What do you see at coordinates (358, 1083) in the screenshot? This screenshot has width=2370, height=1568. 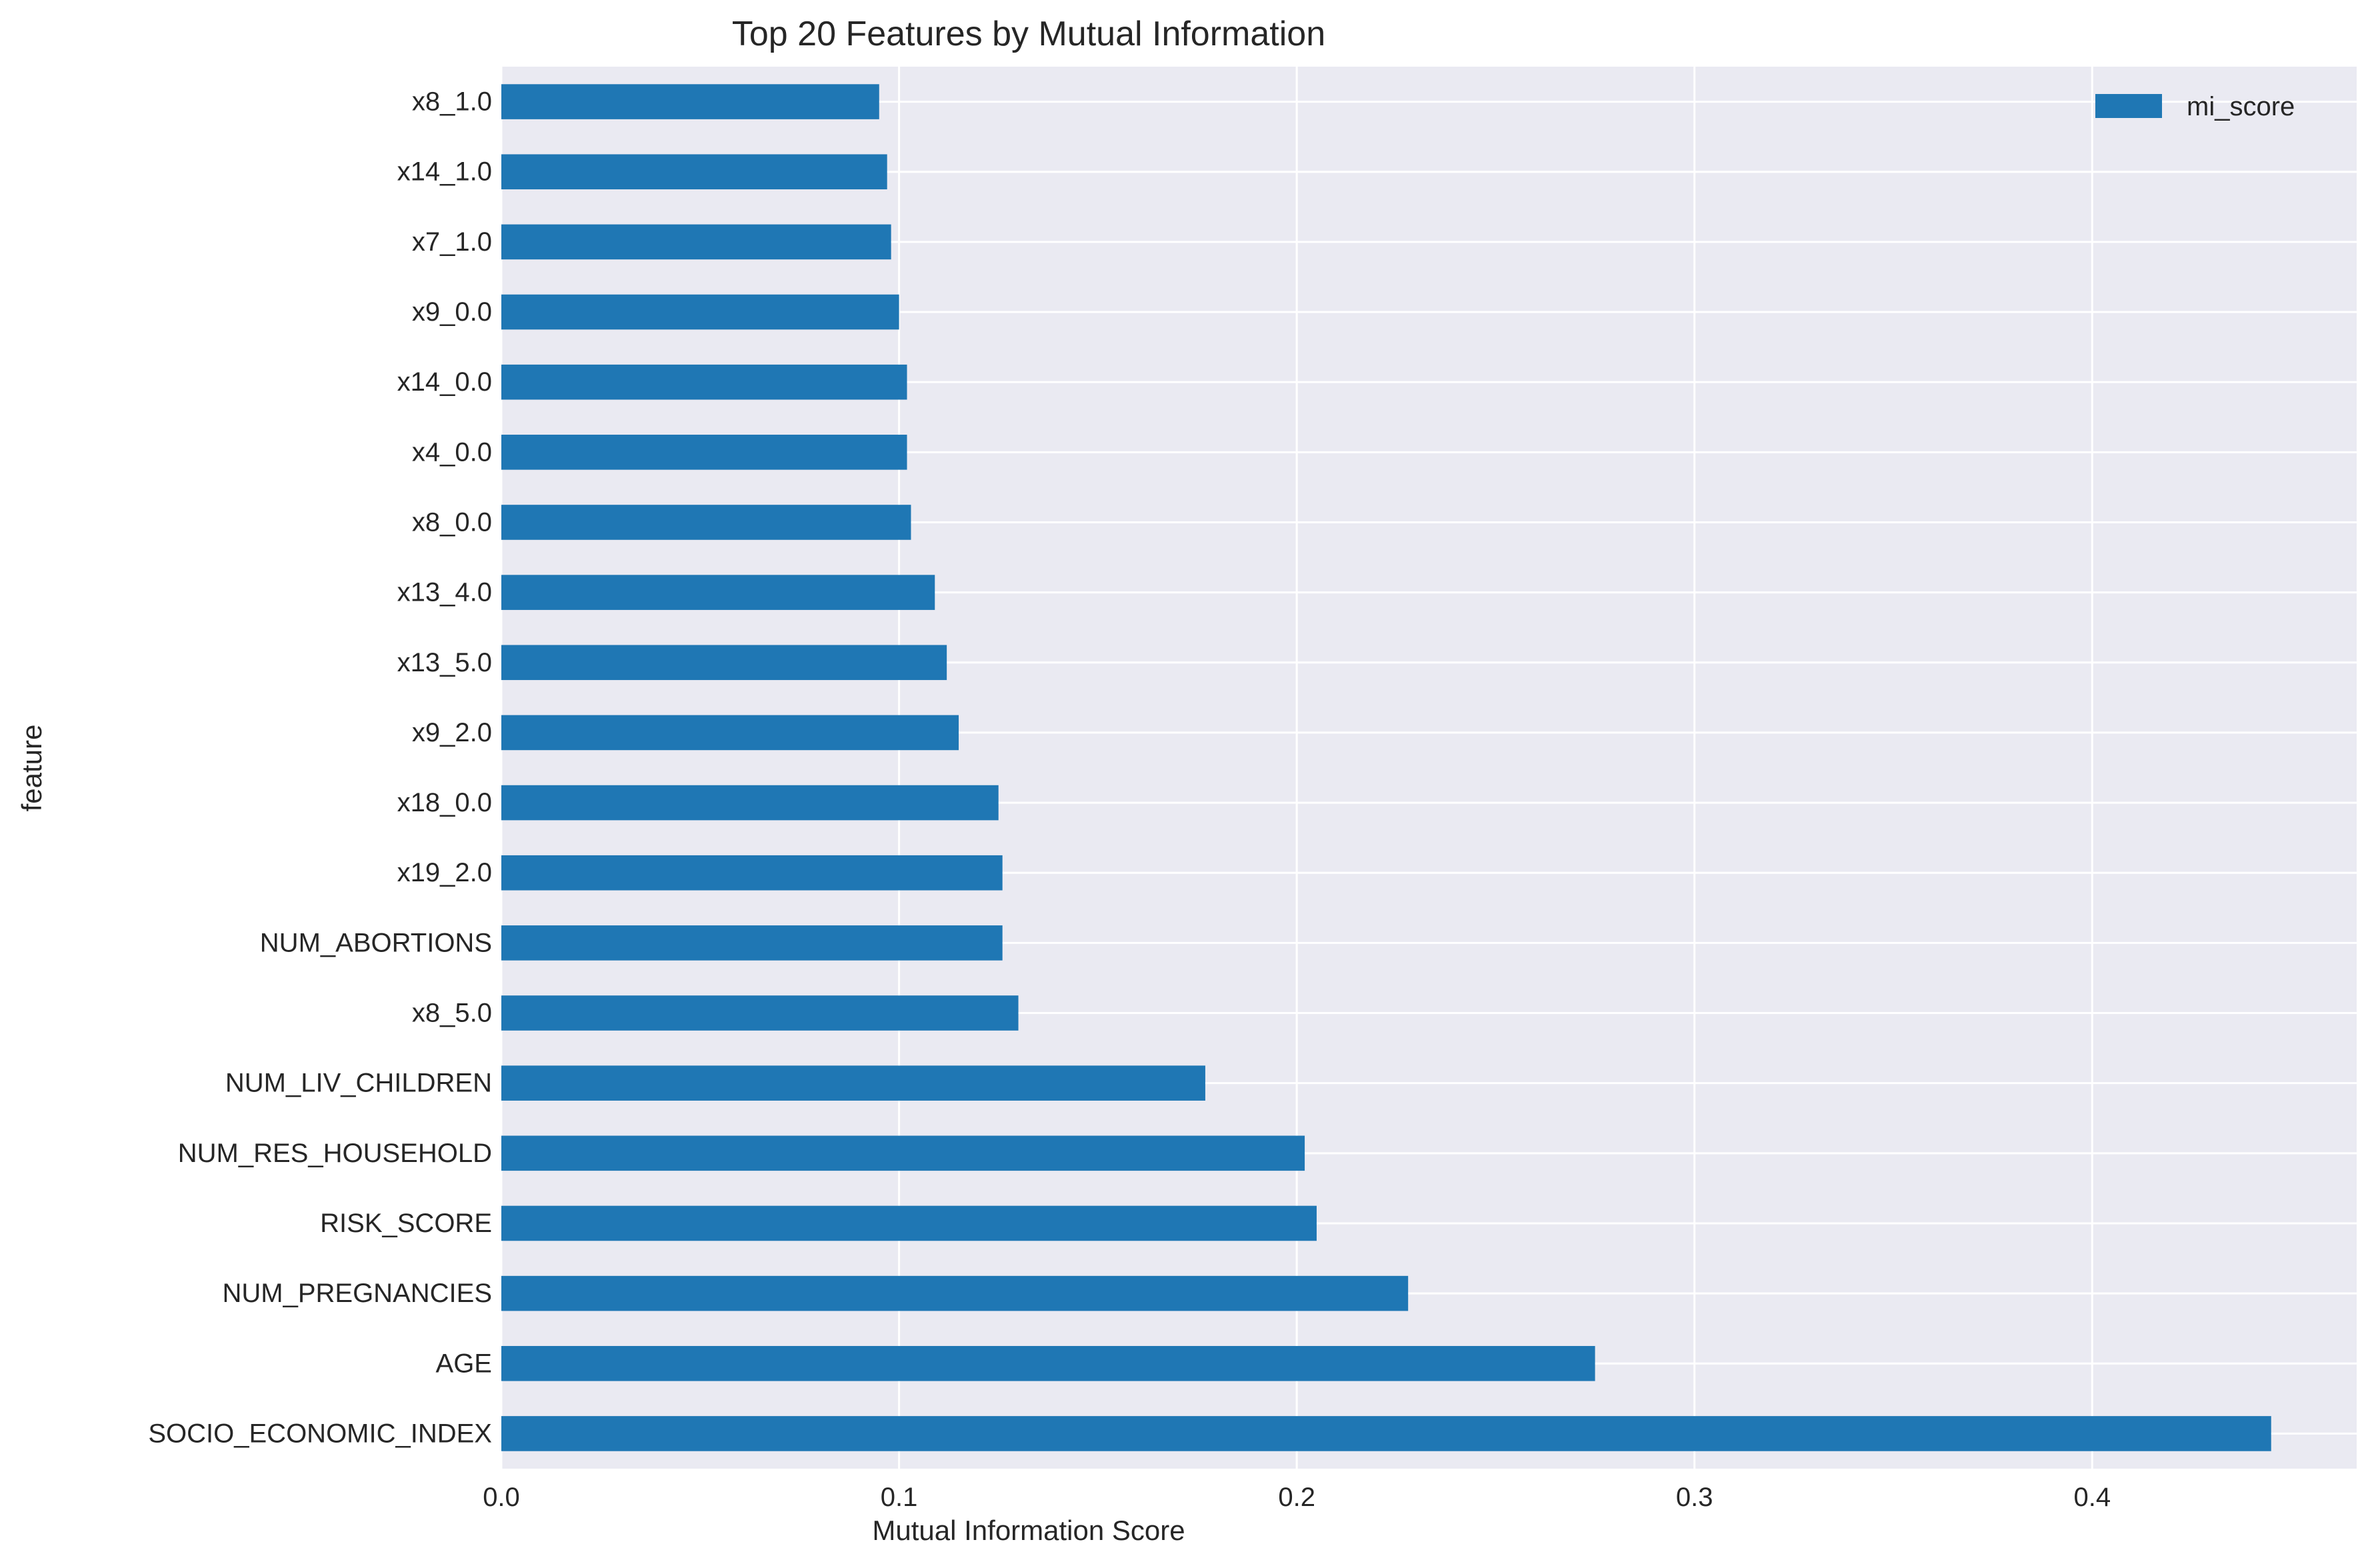 I see `y-tick-label: NUM_LIV_CHILDREN` at bounding box center [358, 1083].